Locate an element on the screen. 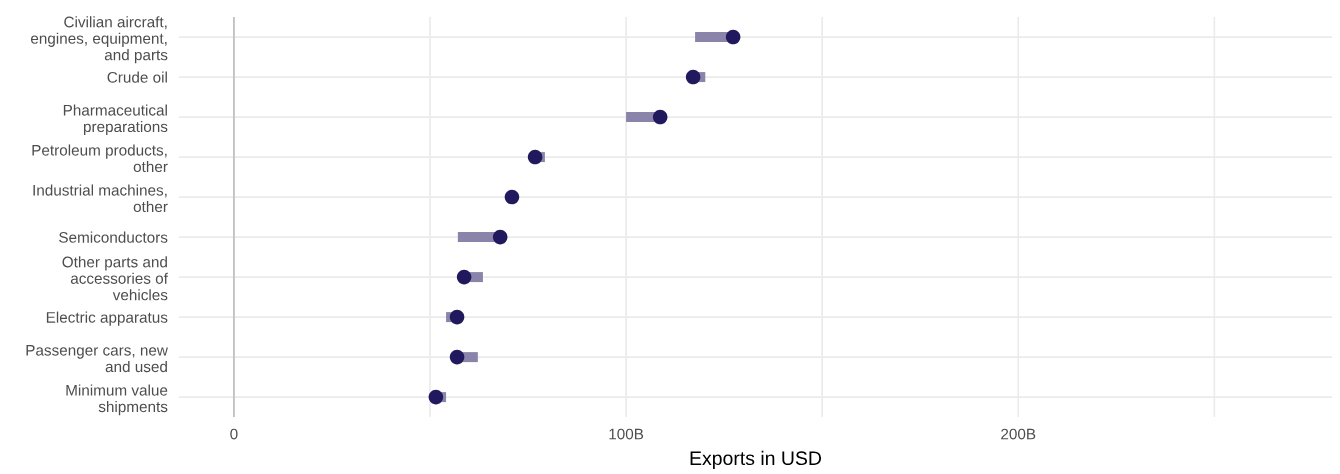  y-tick-label: Minimum value shipments is located at coordinates (117, 400).